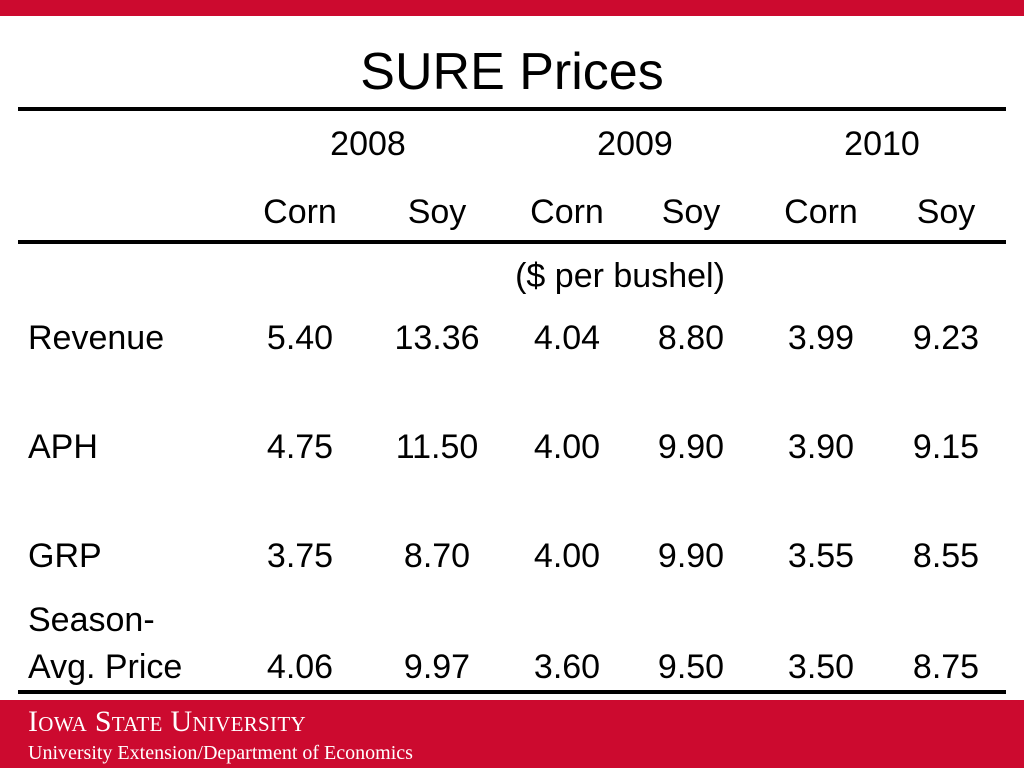  What do you see at coordinates (567, 338) in the screenshot?
I see `table-cell: 4.04` at bounding box center [567, 338].